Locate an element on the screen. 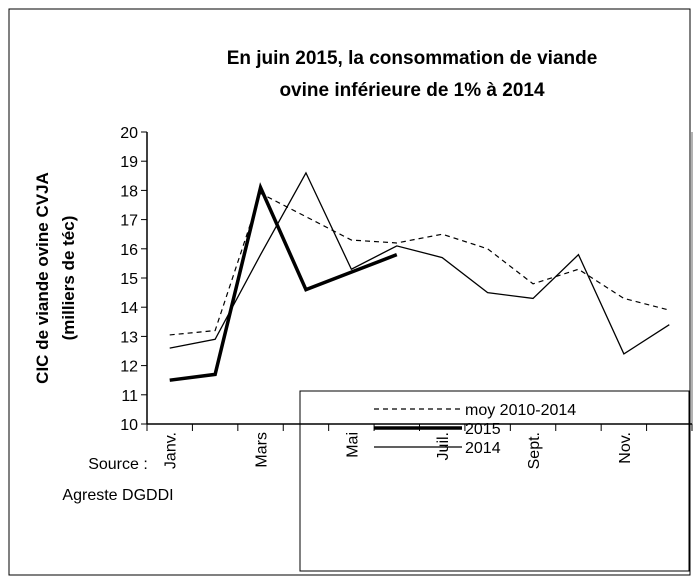 The width and height of the screenshot is (699, 584). y-axis-label: CIC de viande ovine CVJA is located at coordinates (42, 278).